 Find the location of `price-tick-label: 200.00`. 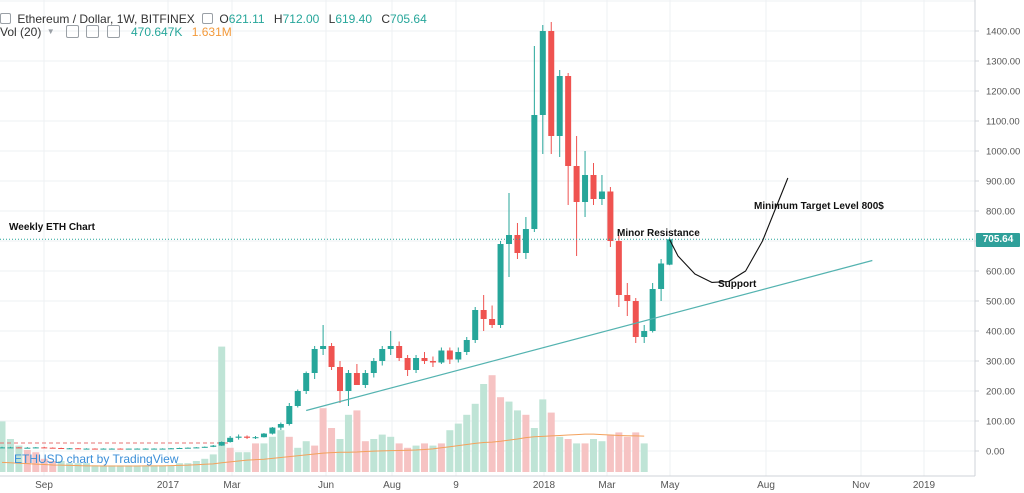

price-tick-label: 200.00 is located at coordinates (1000, 392).